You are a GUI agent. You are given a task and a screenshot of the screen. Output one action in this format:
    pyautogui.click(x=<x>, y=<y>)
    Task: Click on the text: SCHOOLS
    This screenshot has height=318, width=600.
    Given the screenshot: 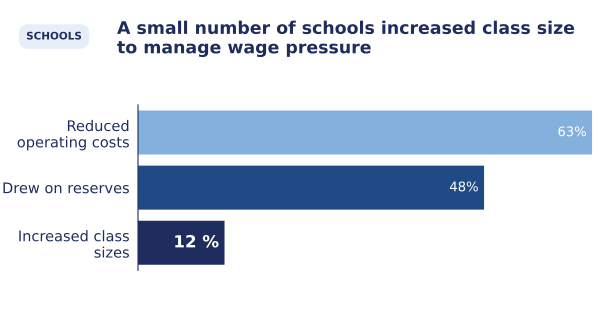 What is the action you would take?
    pyautogui.click(x=54, y=36)
    